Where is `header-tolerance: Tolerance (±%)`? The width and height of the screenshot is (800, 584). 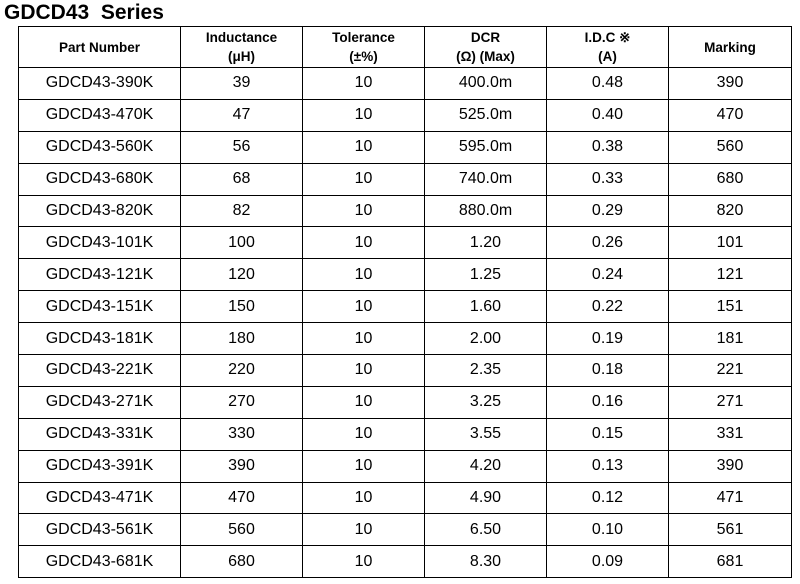
header-tolerance: Tolerance (±%) is located at coordinates (363, 47).